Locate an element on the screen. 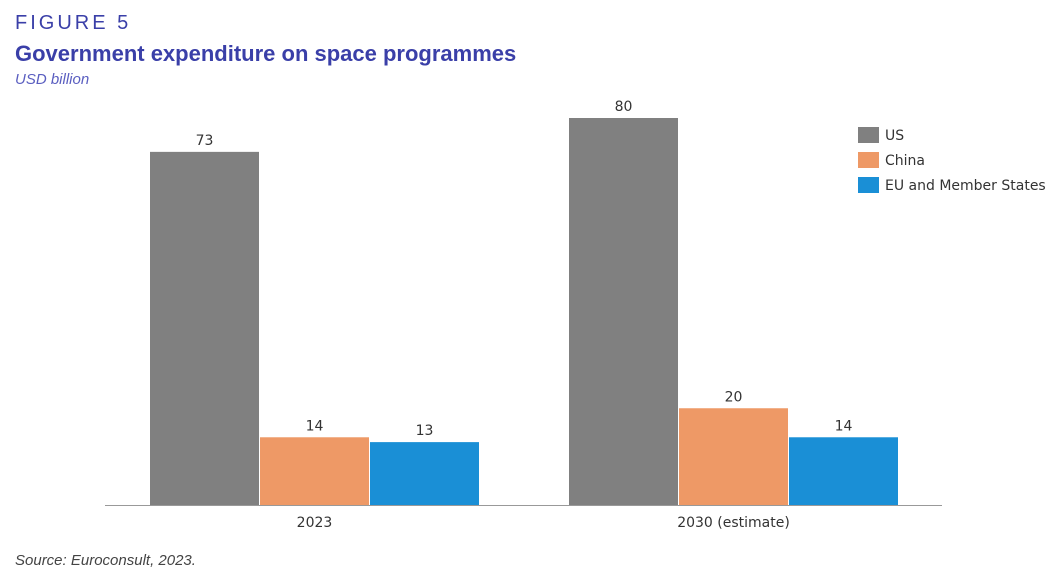 The height and width of the screenshot is (586, 1063). data-label-china-2023: 14 is located at coordinates (315, 426).